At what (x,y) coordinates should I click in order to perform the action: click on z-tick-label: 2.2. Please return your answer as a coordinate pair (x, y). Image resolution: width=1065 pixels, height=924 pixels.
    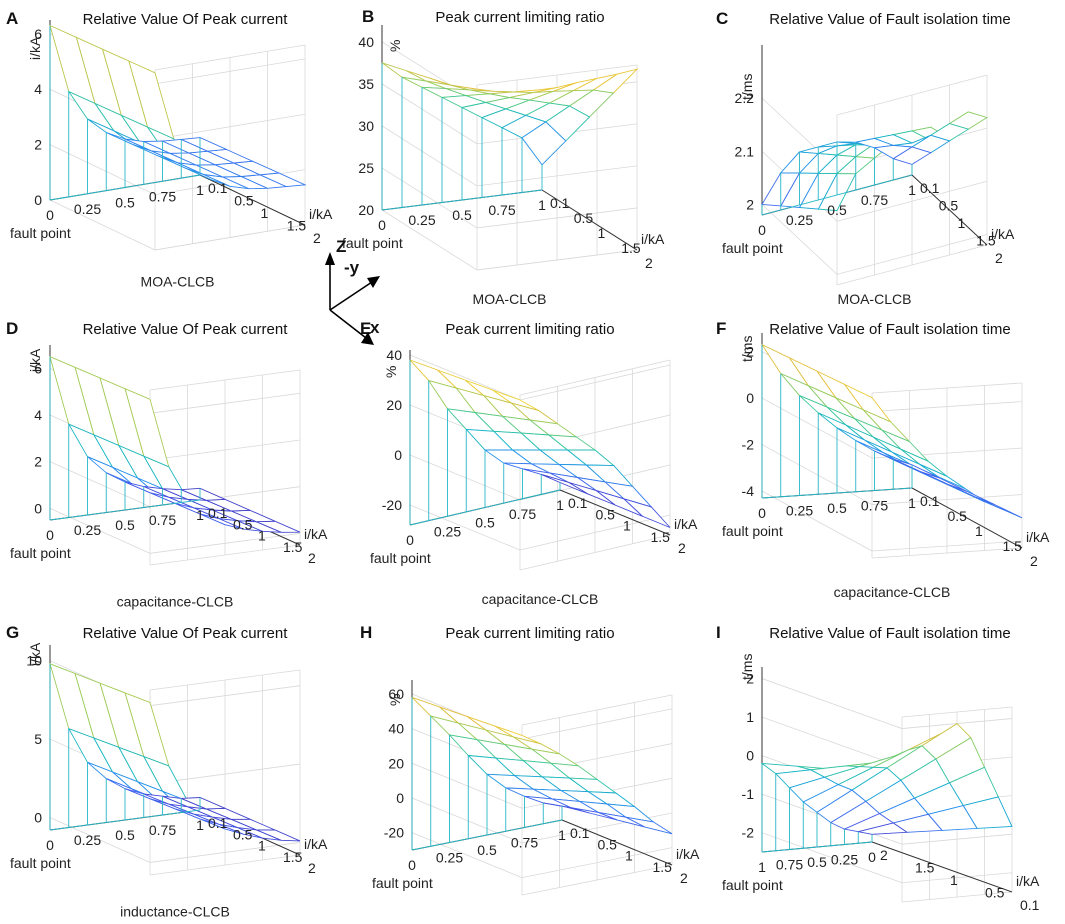
    Looking at the image, I should click on (745, 98).